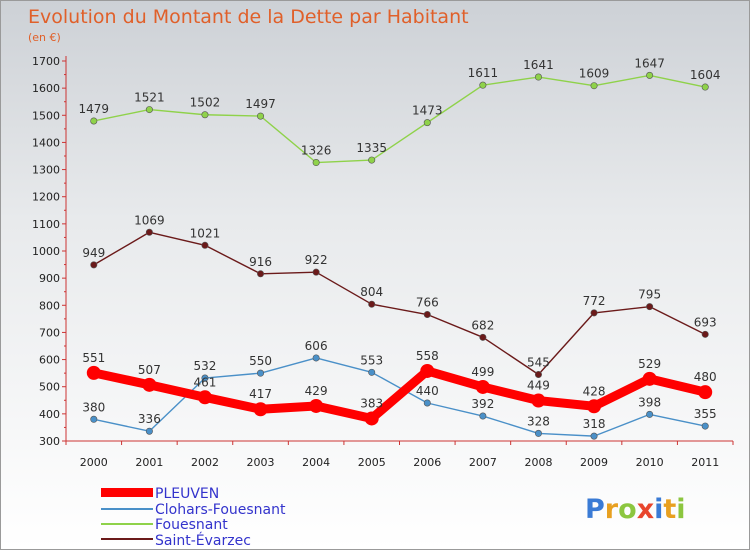 Image resolution: width=750 pixels, height=550 pixels. I want to click on data-label-pleuven: 499, so click(482, 372).